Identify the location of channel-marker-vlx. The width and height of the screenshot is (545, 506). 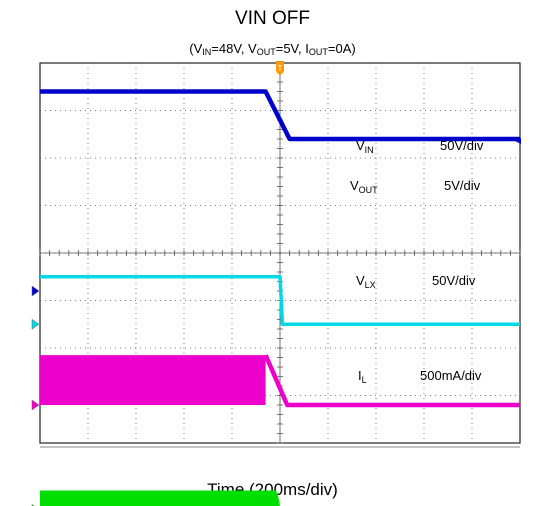
(35, 405).